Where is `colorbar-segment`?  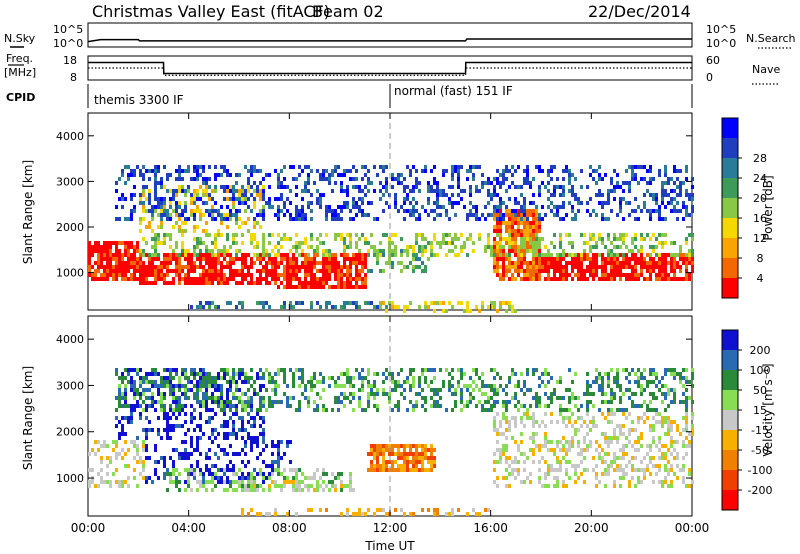 colorbar-segment is located at coordinates (730, 288).